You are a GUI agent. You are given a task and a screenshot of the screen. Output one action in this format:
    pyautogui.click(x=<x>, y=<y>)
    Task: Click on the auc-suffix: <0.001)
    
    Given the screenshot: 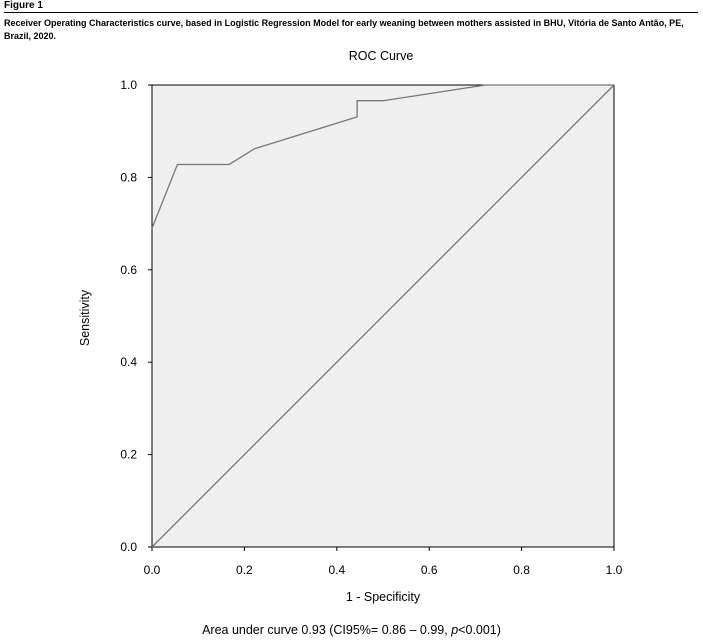 What is the action you would take?
    pyautogui.click(x=479, y=630)
    